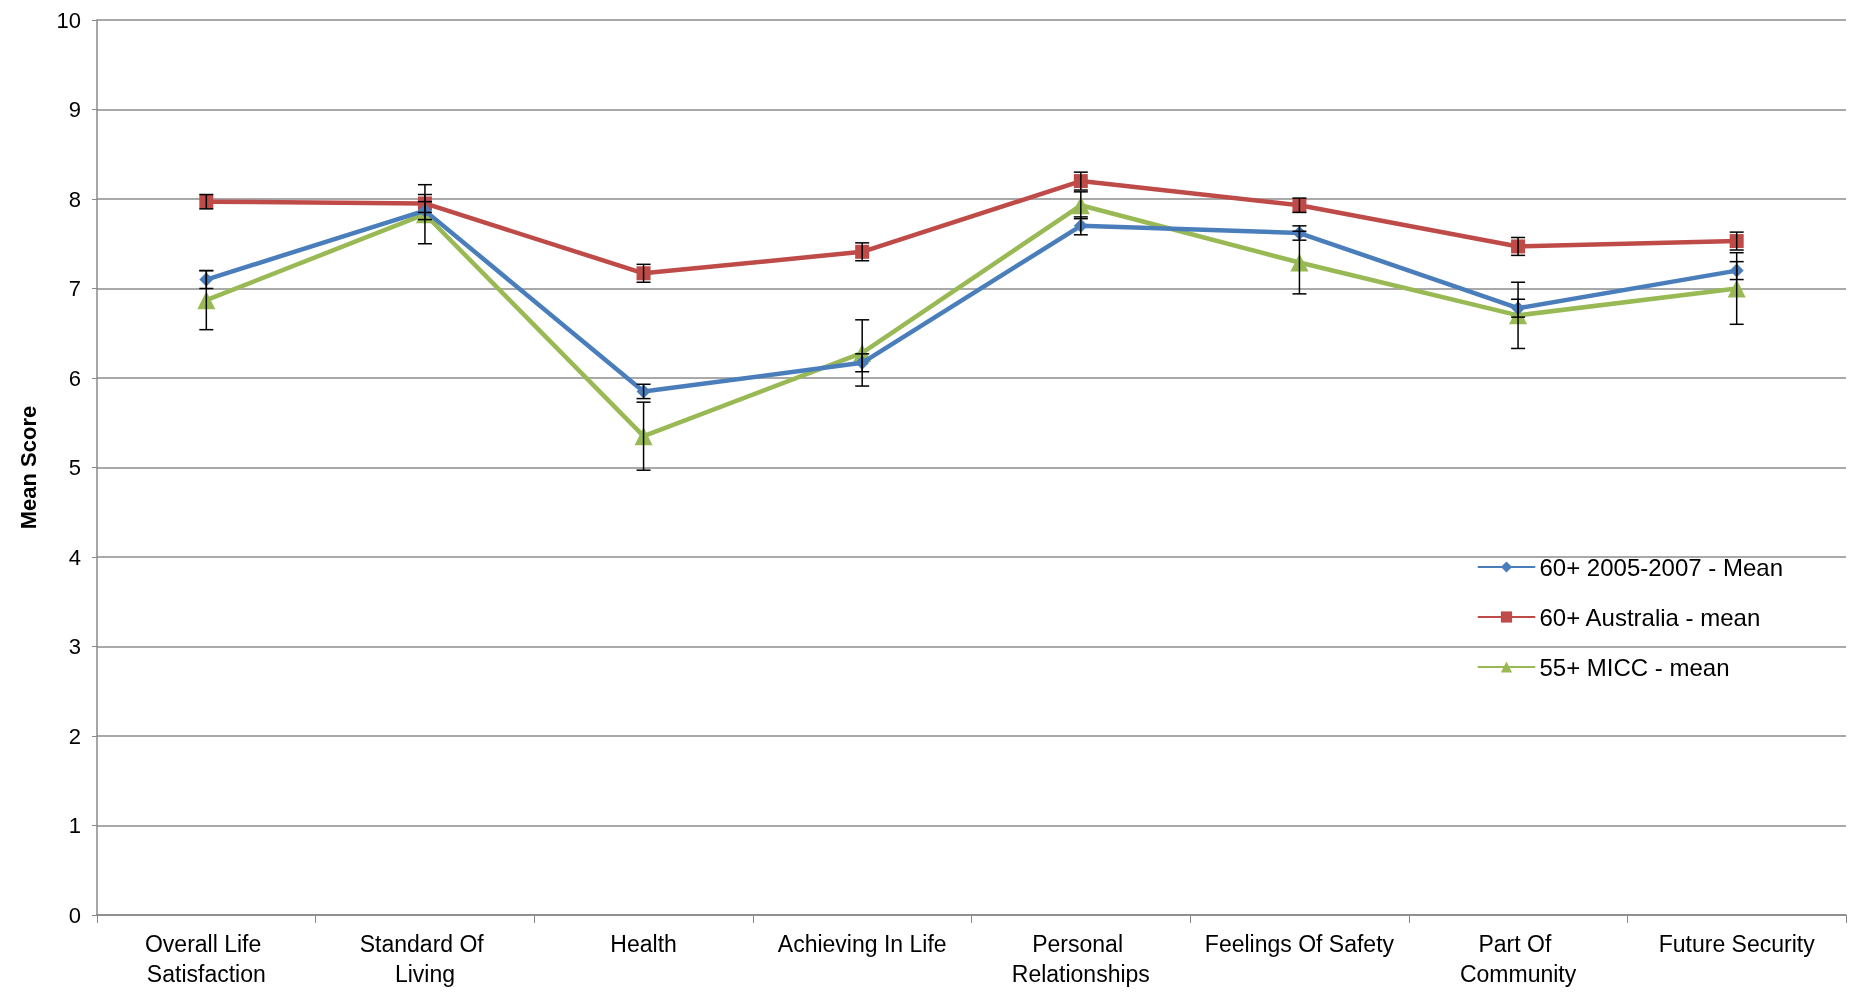 This screenshot has width=1858, height=997. I want to click on x-tick-label: Standard Of Living, so click(425, 959).